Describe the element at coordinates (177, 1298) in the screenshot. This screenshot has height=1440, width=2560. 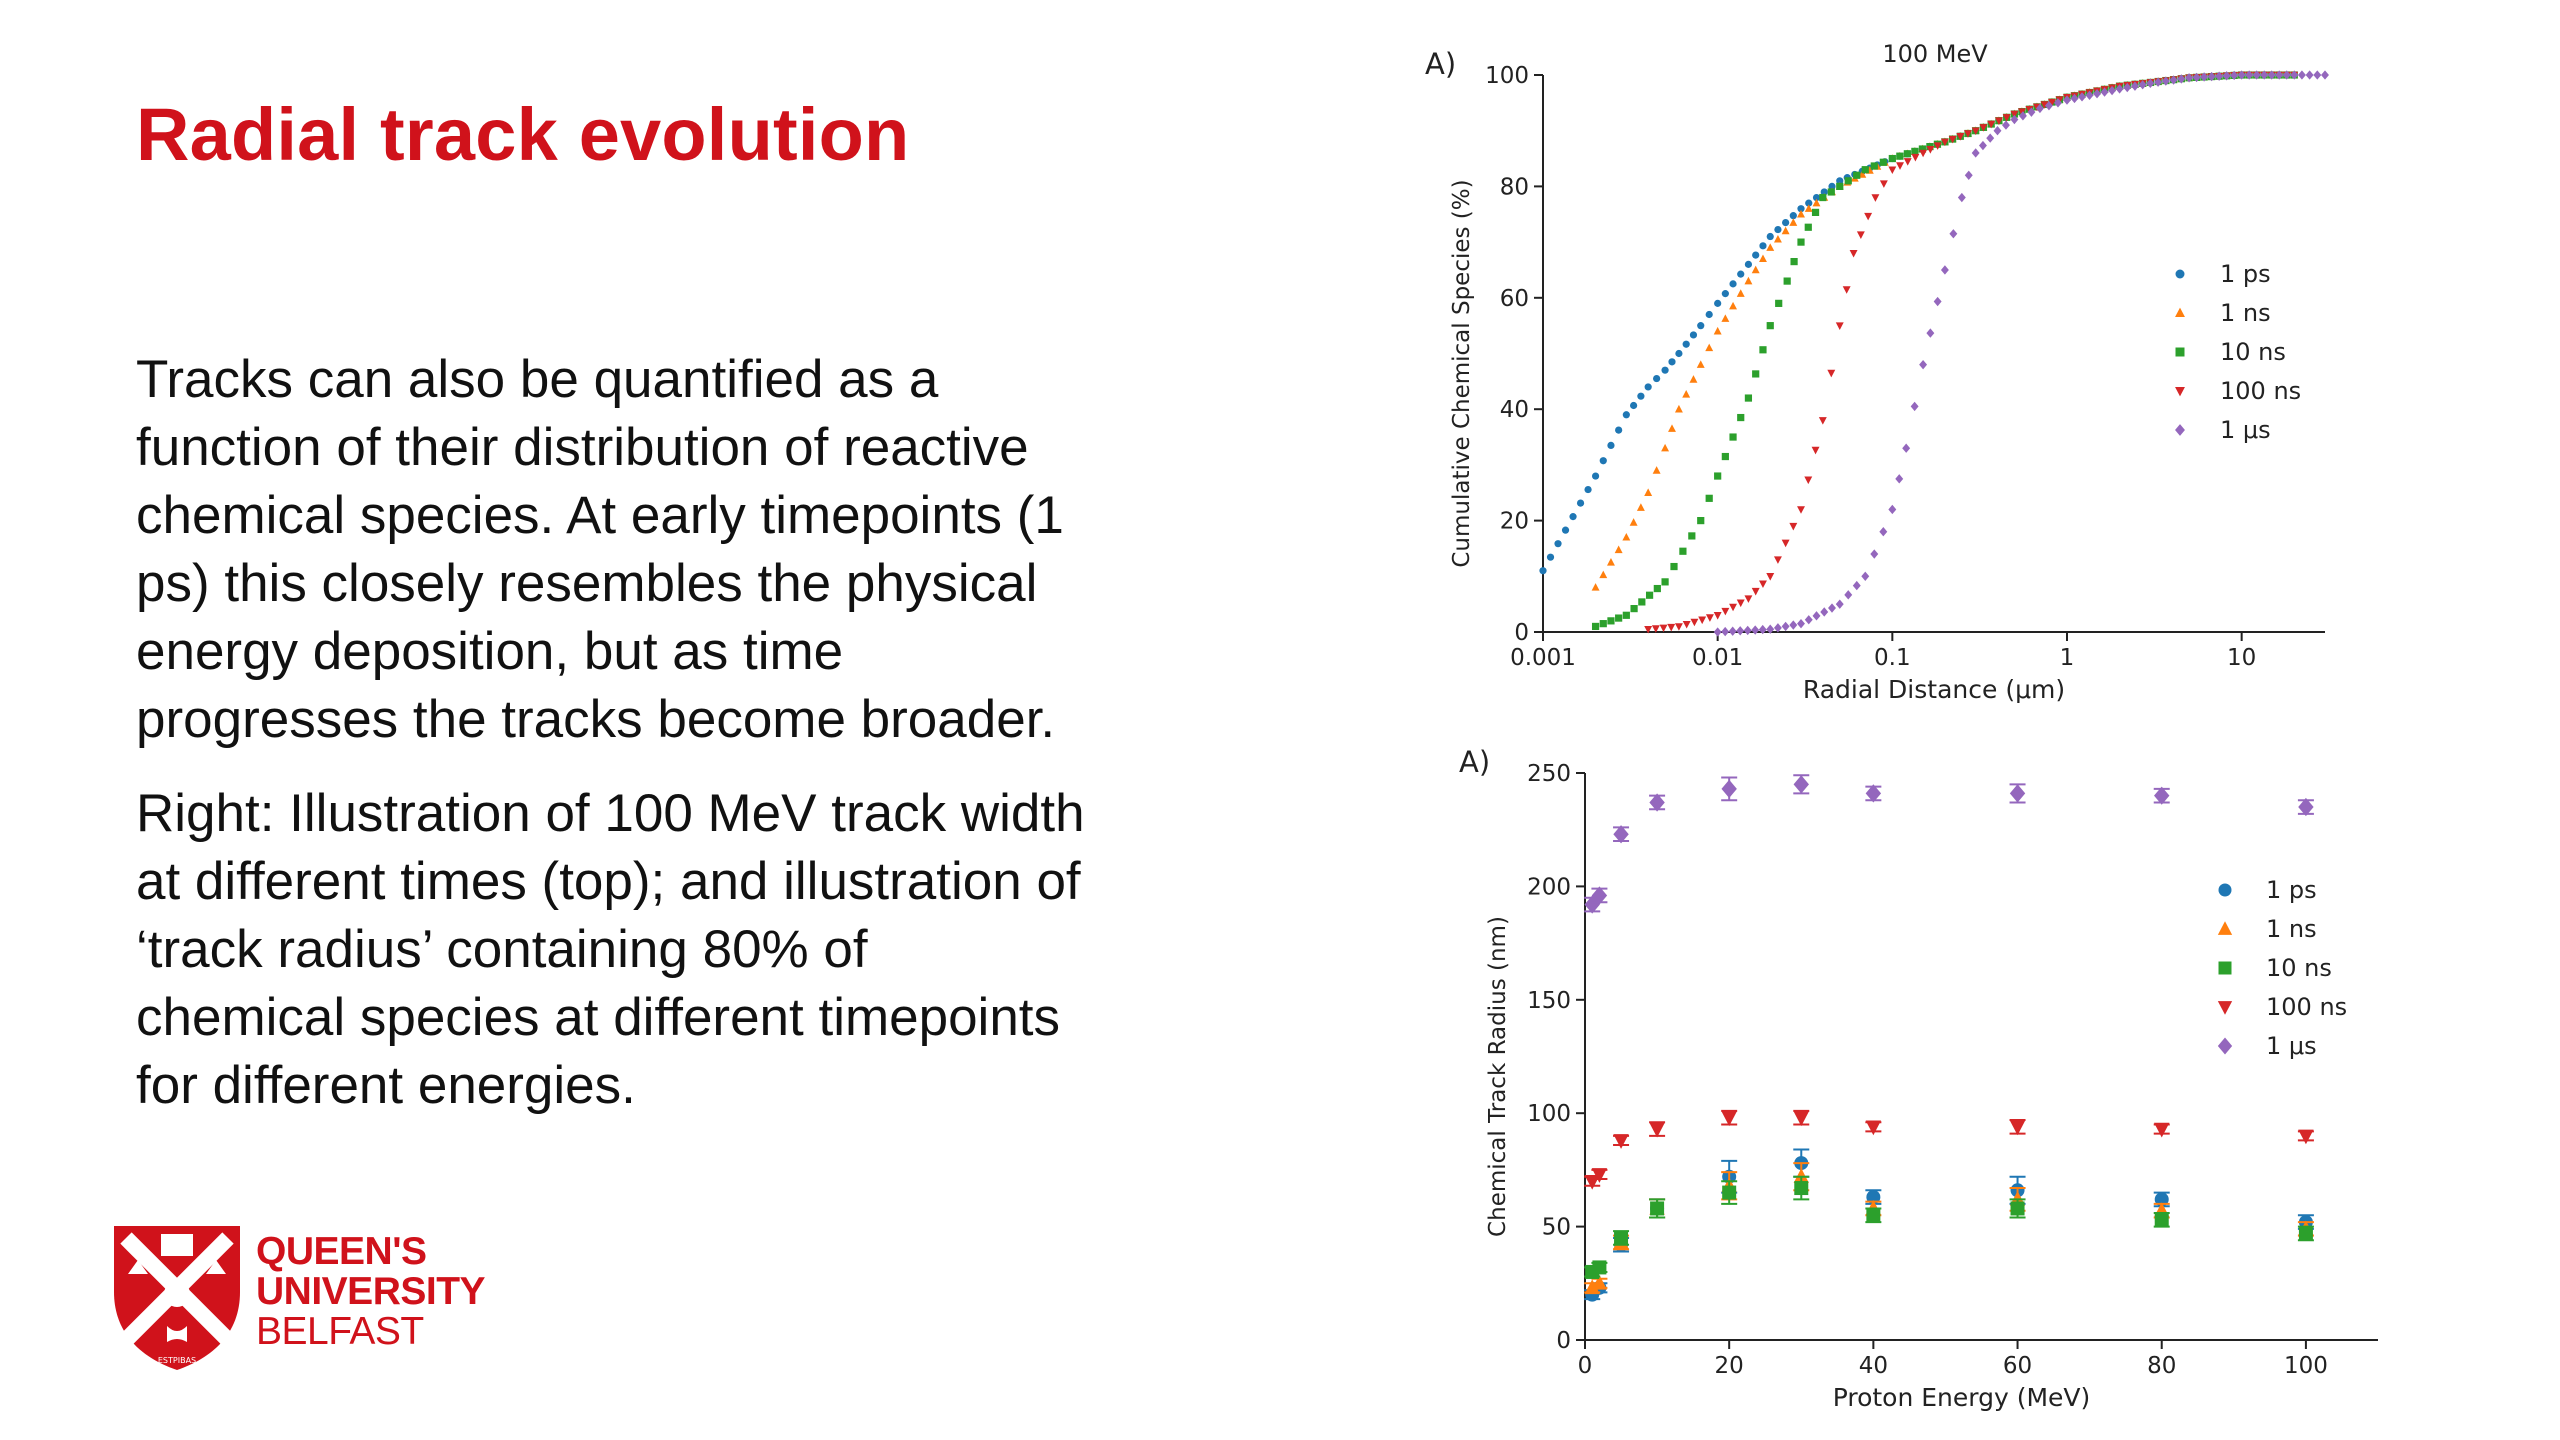
I see `university-crest-icon: ESTPIBAS` at that location.